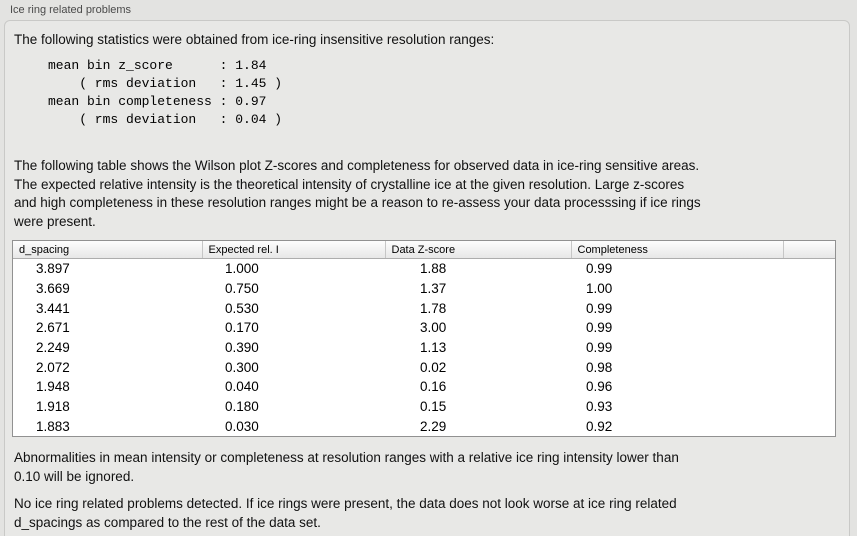 Image resolution: width=857 pixels, height=536 pixels. What do you see at coordinates (53, 367) in the screenshot?
I see `table-cell: 2.072` at bounding box center [53, 367].